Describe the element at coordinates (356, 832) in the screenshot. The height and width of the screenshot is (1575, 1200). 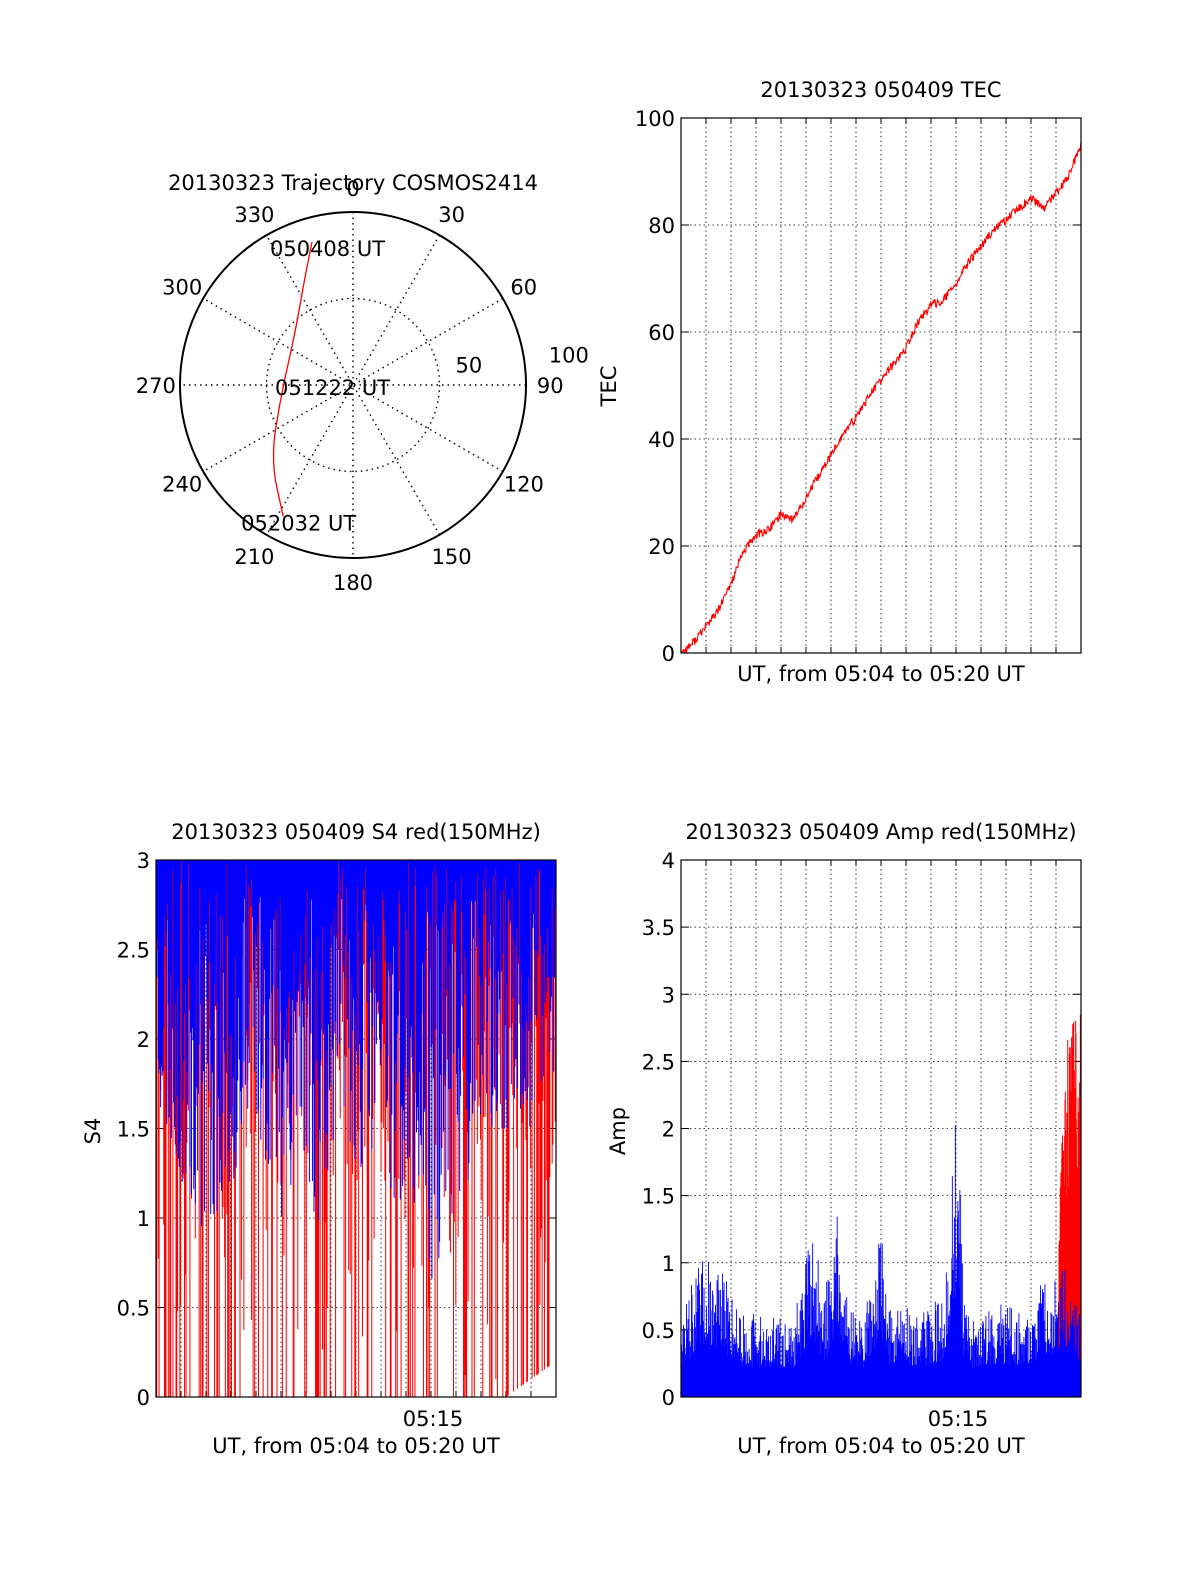
I see `s4-title: 20130323 050409 S4 red(150MHz)` at that location.